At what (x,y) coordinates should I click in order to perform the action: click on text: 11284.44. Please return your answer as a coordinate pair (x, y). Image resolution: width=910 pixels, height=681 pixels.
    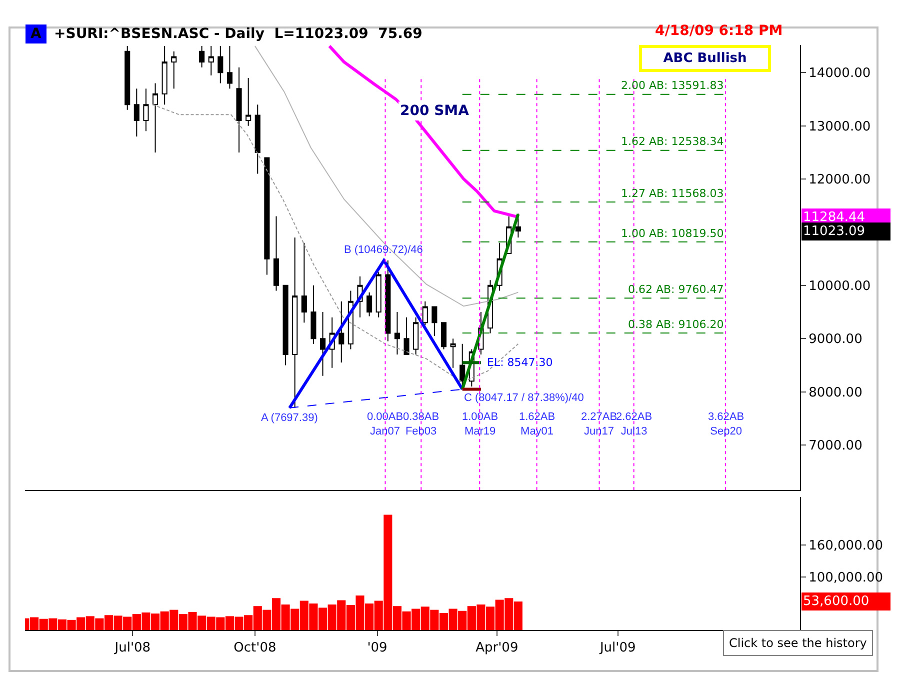
    Looking at the image, I should click on (834, 217).